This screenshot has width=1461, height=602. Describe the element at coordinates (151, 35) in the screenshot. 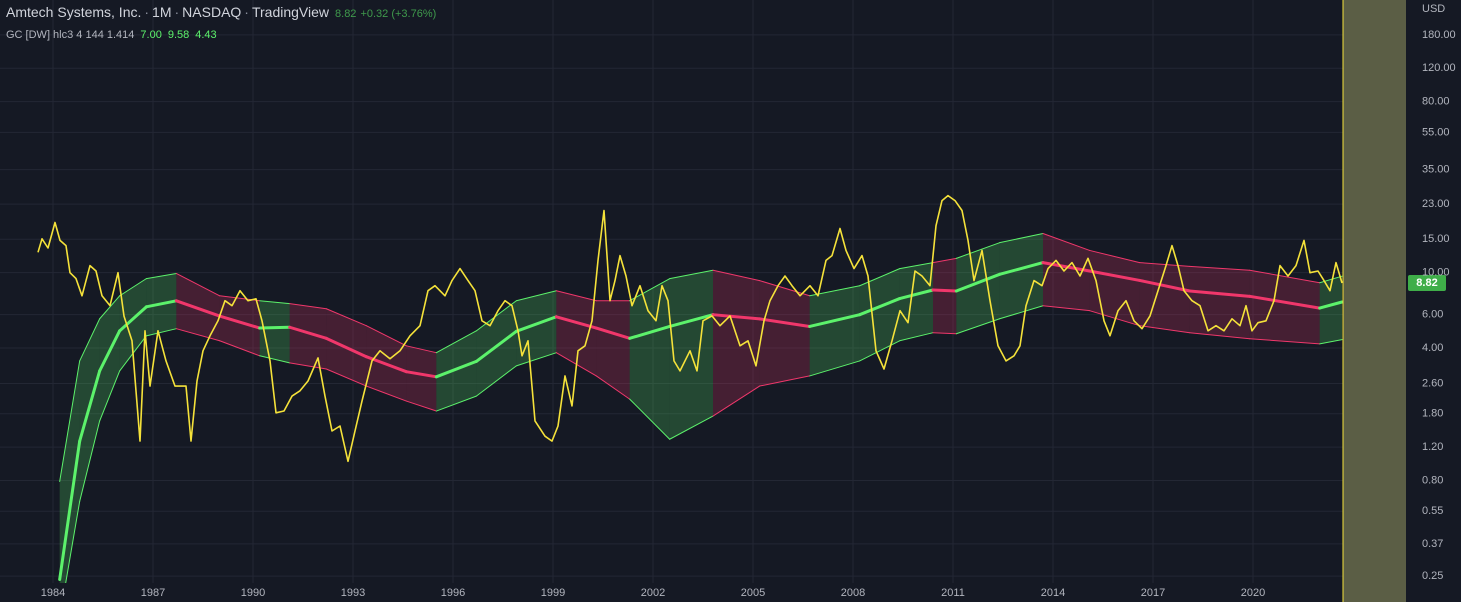

I see `indicator-value: 7.00` at that location.